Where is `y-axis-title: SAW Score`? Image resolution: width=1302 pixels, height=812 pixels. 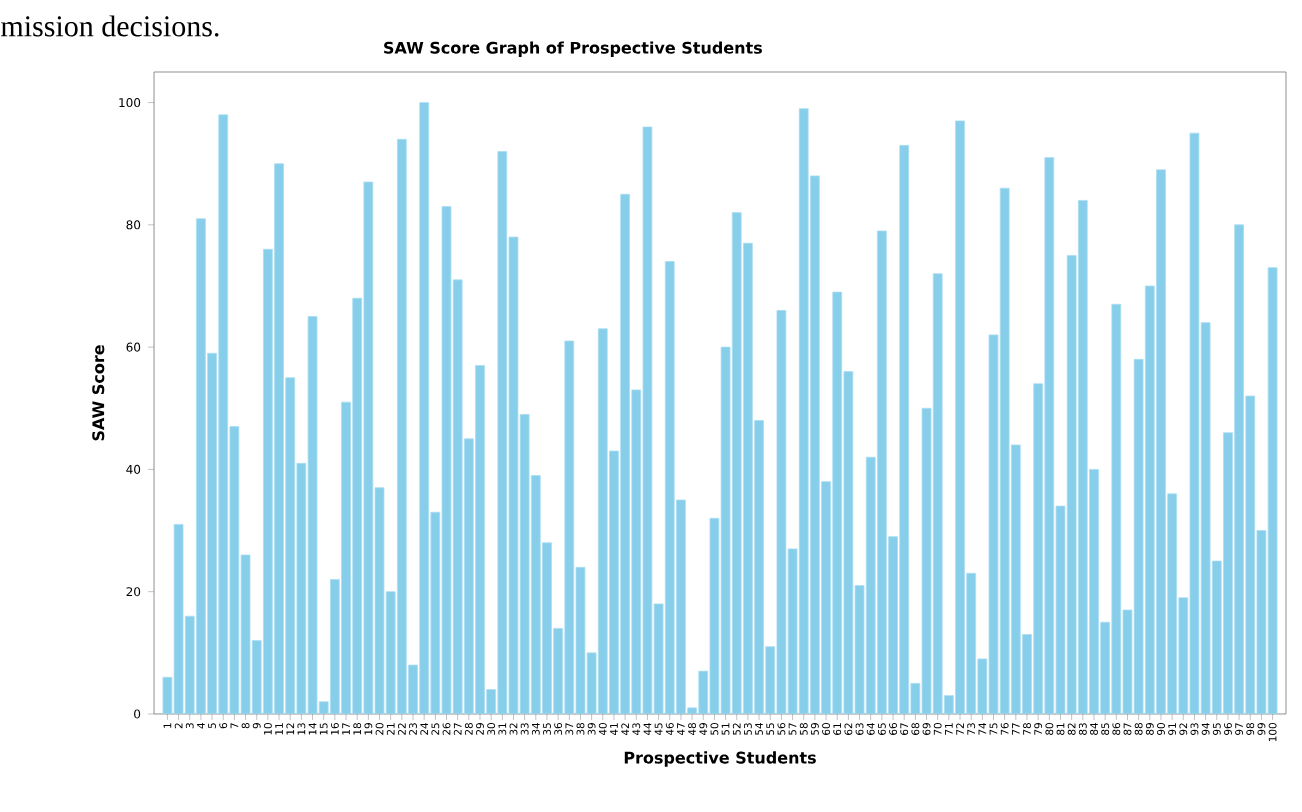
y-axis-title: SAW Score is located at coordinates (98, 393).